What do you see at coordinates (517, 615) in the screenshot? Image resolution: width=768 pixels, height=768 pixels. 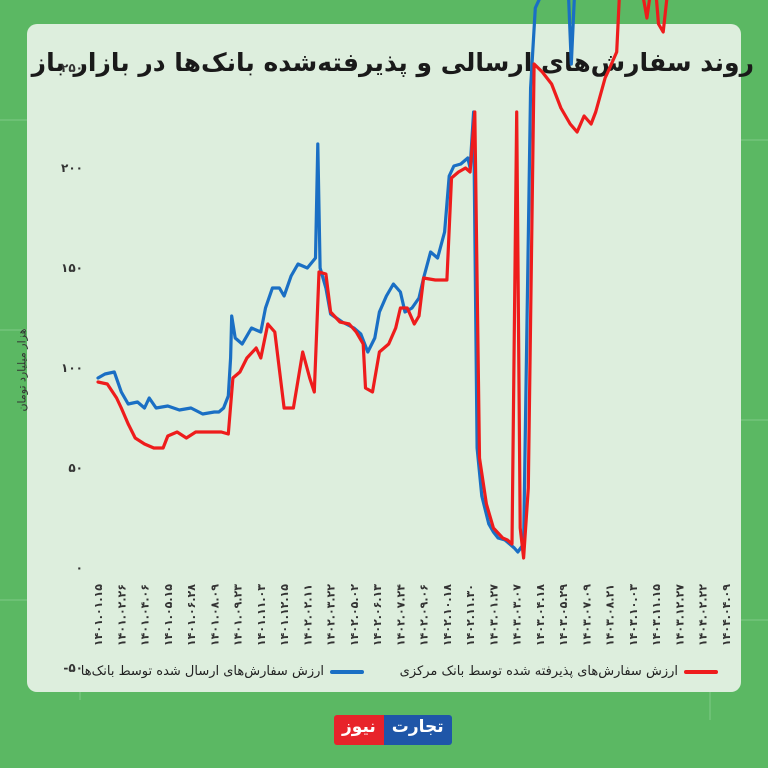 I see `x-tick-label: ۱۴۰۳.۰۳.۰۷` at bounding box center [517, 615].